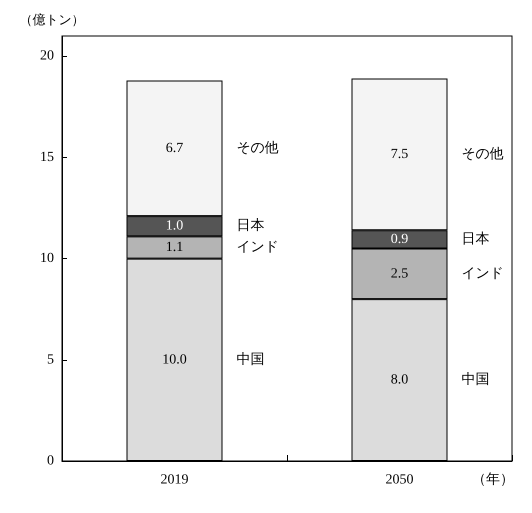  Describe the element at coordinates (47, 258) in the screenshot. I see `y-tick-label: 10` at that location.